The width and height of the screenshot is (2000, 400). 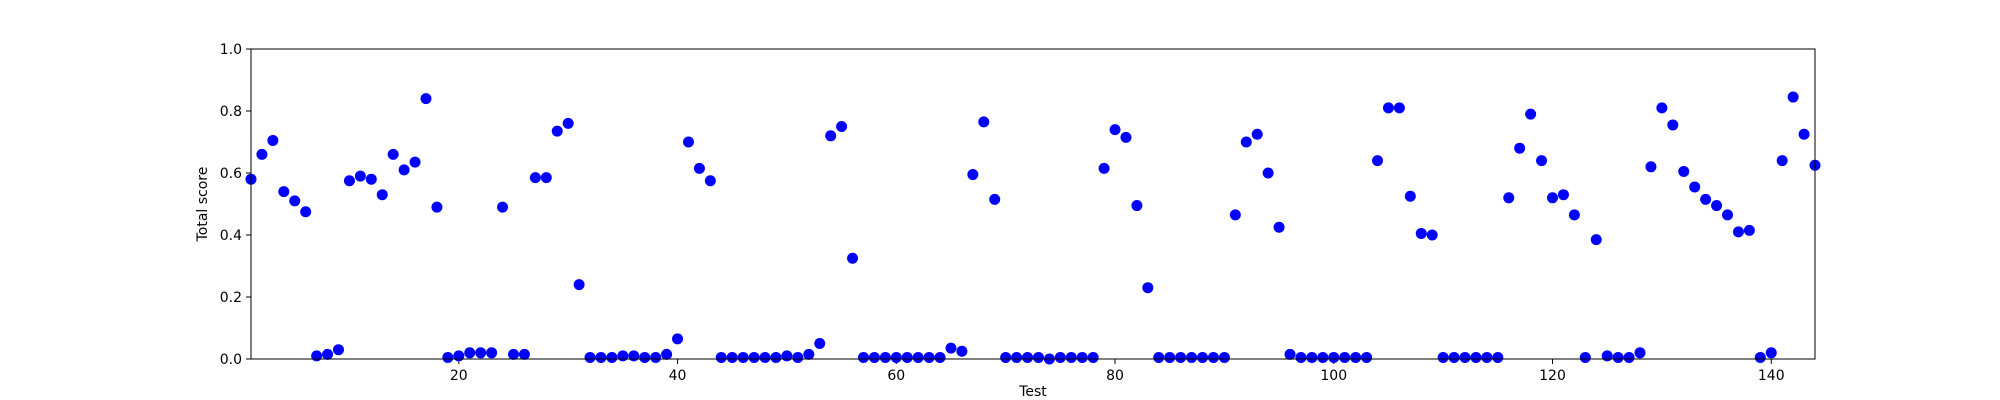 I want to click on x-tick-label: 20, so click(x=459, y=376).